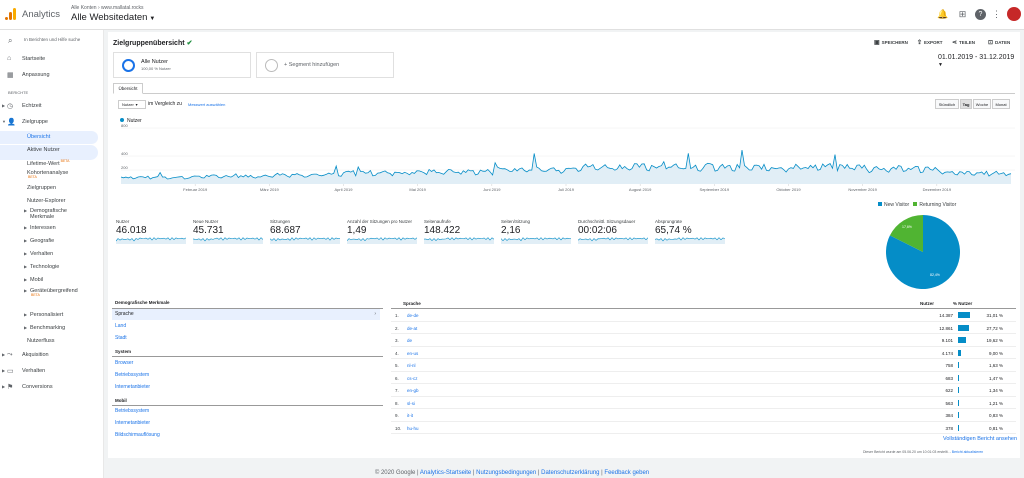  Describe the element at coordinates (963, 42) in the screenshot. I see `share-button: ⋖ TEILEN` at that location.